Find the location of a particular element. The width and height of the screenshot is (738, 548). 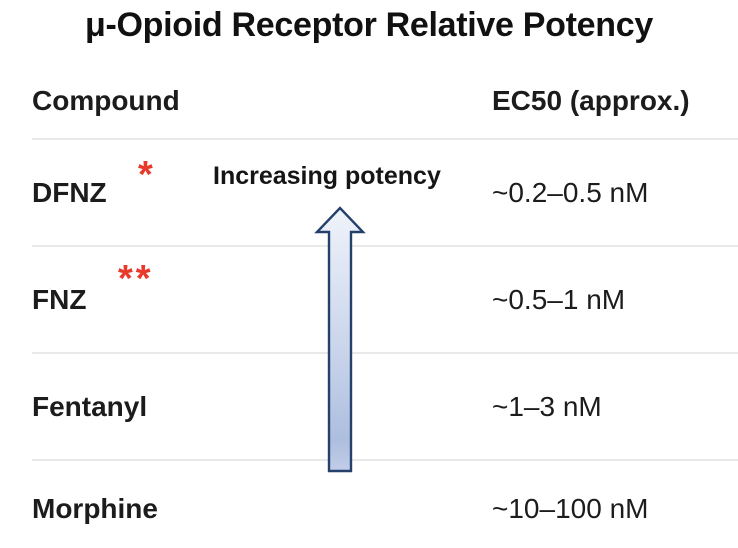

ec50-value: ~0.5–1 nM is located at coordinates (559, 299).